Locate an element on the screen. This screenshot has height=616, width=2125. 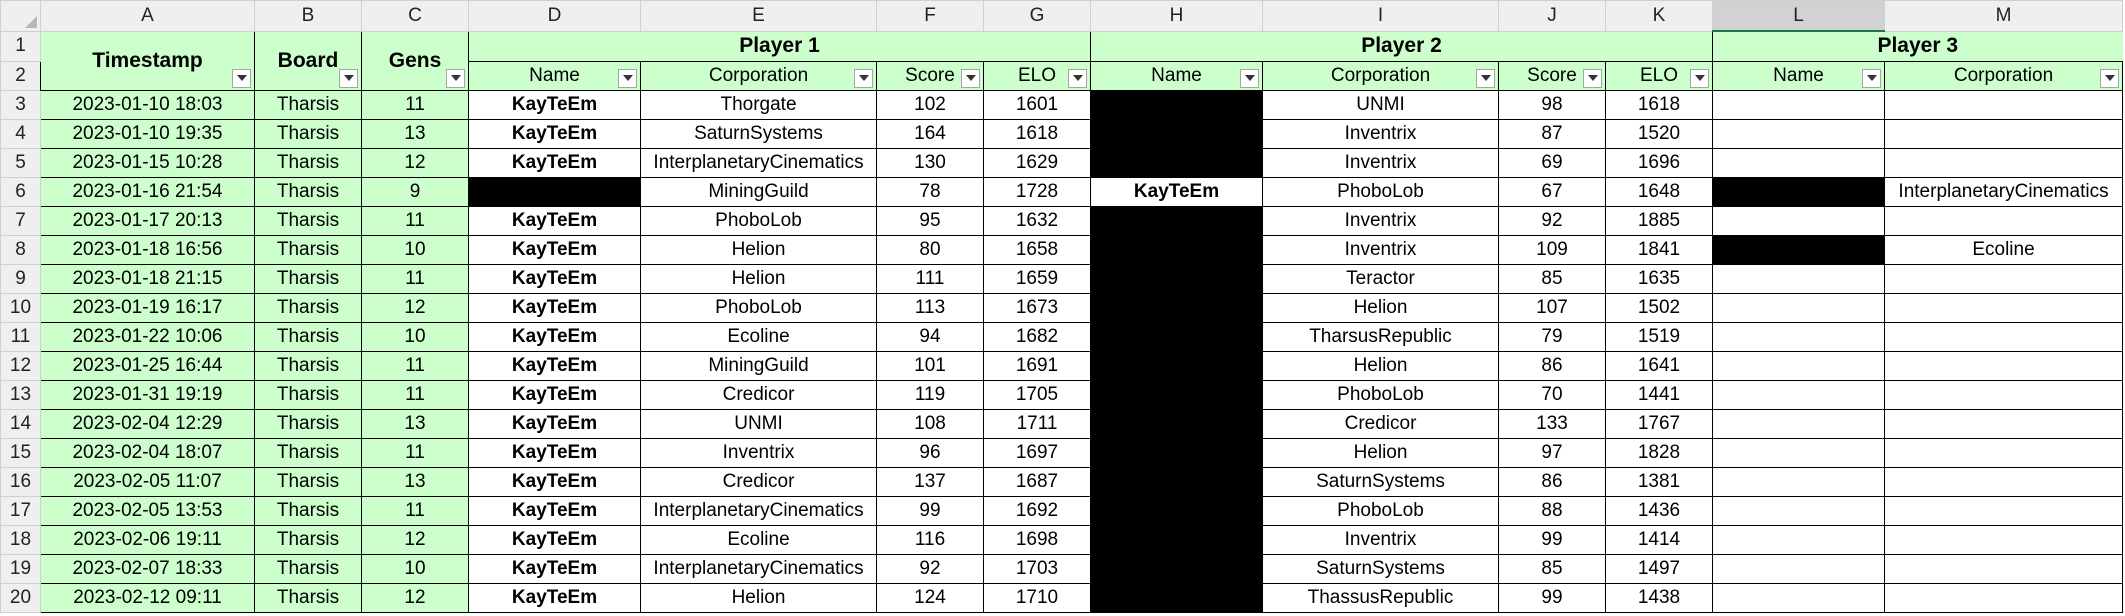
gens-cell: 9 is located at coordinates (415, 191).